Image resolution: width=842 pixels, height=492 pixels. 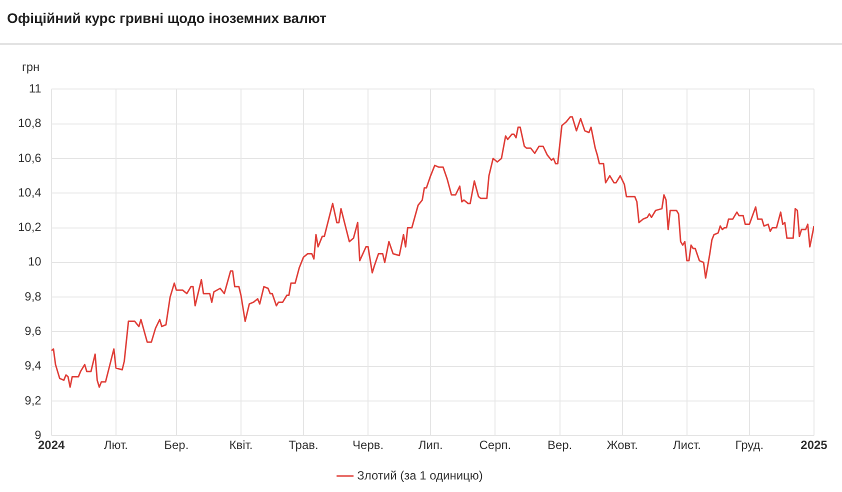 I want to click on x-tick-label: Жовт., so click(x=622, y=445).